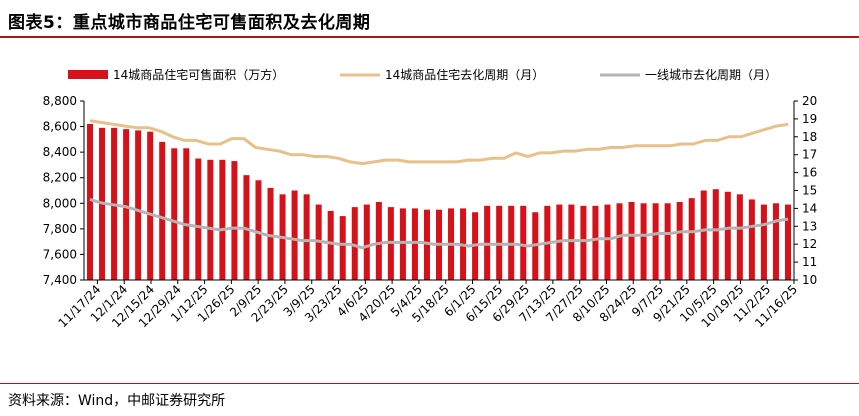 Image resolution: width=859 pixels, height=416 pixels. I want to click on right-tick-label: 12, so click(809, 244).